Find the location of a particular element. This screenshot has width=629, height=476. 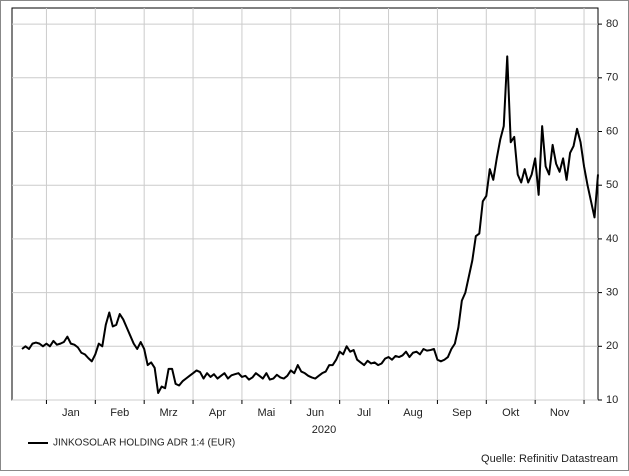

x-tick-label: Apr is located at coordinates (217, 413).